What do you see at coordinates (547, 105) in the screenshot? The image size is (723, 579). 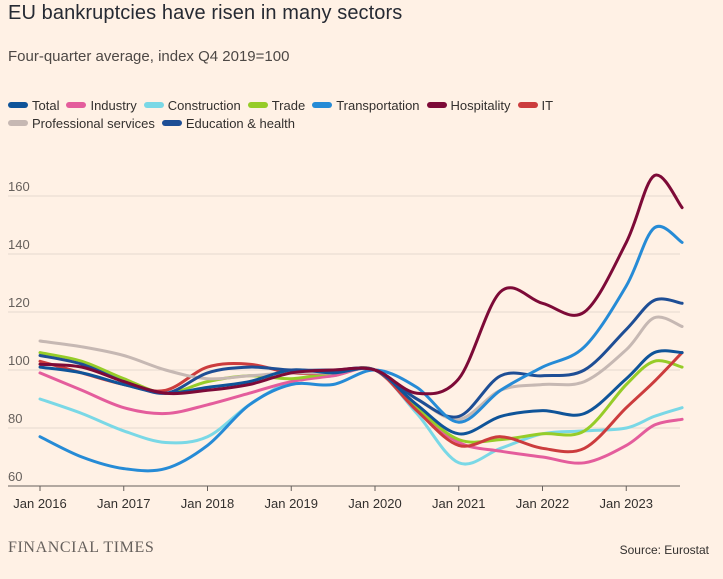 I see `legend-label: IT` at bounding box center [547, 105].